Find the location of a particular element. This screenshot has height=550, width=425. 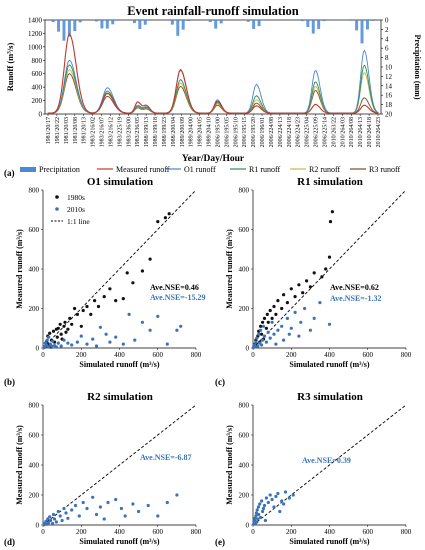

tick-label: 200 is located at coordinates (37, 101).